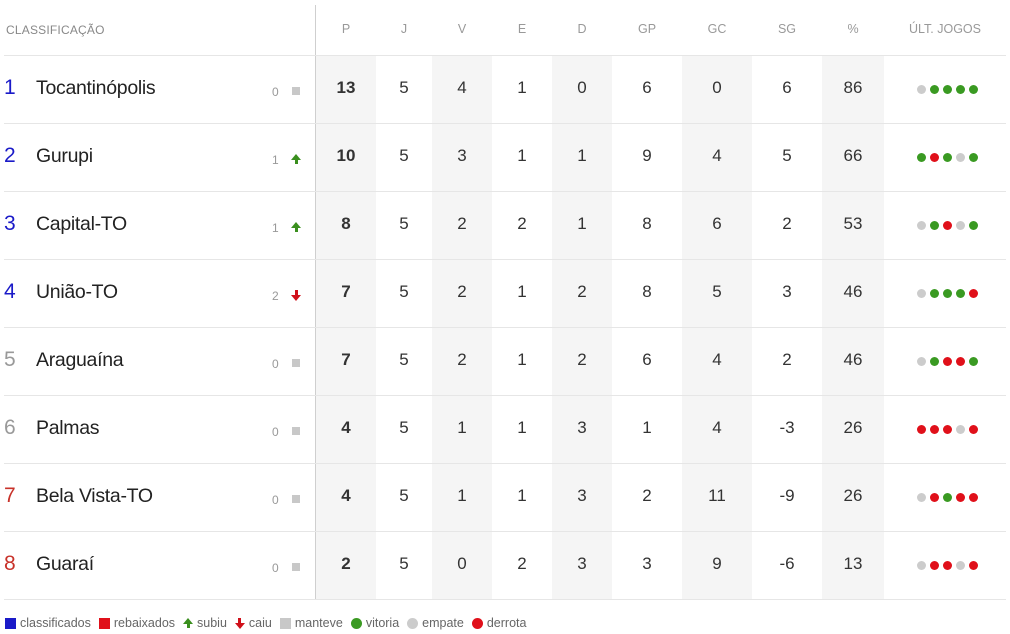 The image size is (1010, 634). What do you see at coordinates (64, 156) in the screenshot?
I see `team-name: Gurupi` at bounding box center [64, 156].